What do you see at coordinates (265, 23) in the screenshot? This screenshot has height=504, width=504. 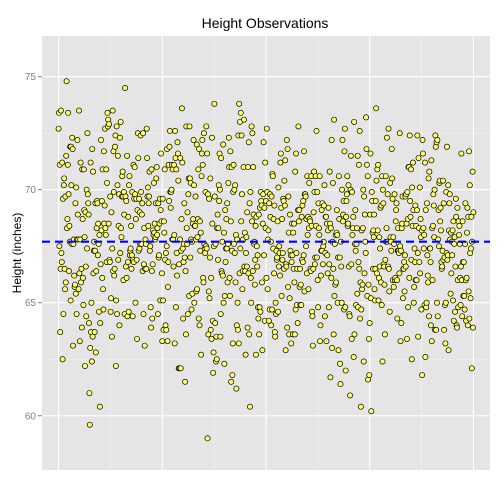 I see `chart-title: Height Observations` at bounding box center [265, 23].